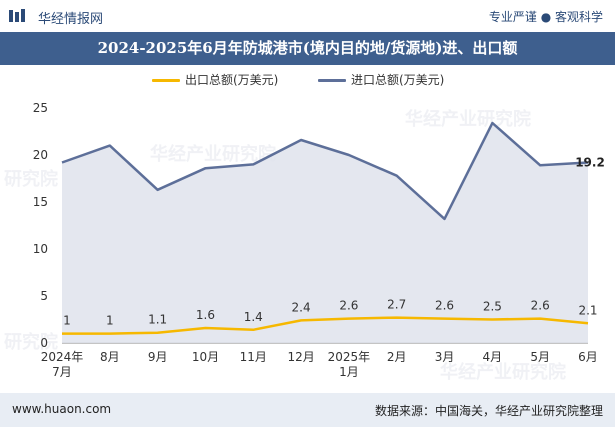 This screenshot has height=427, width=615. I want to click on chart-title: 2024-2025年6月年防城港市(境内目的地/货源地)进、出口额, so click(307, 48).